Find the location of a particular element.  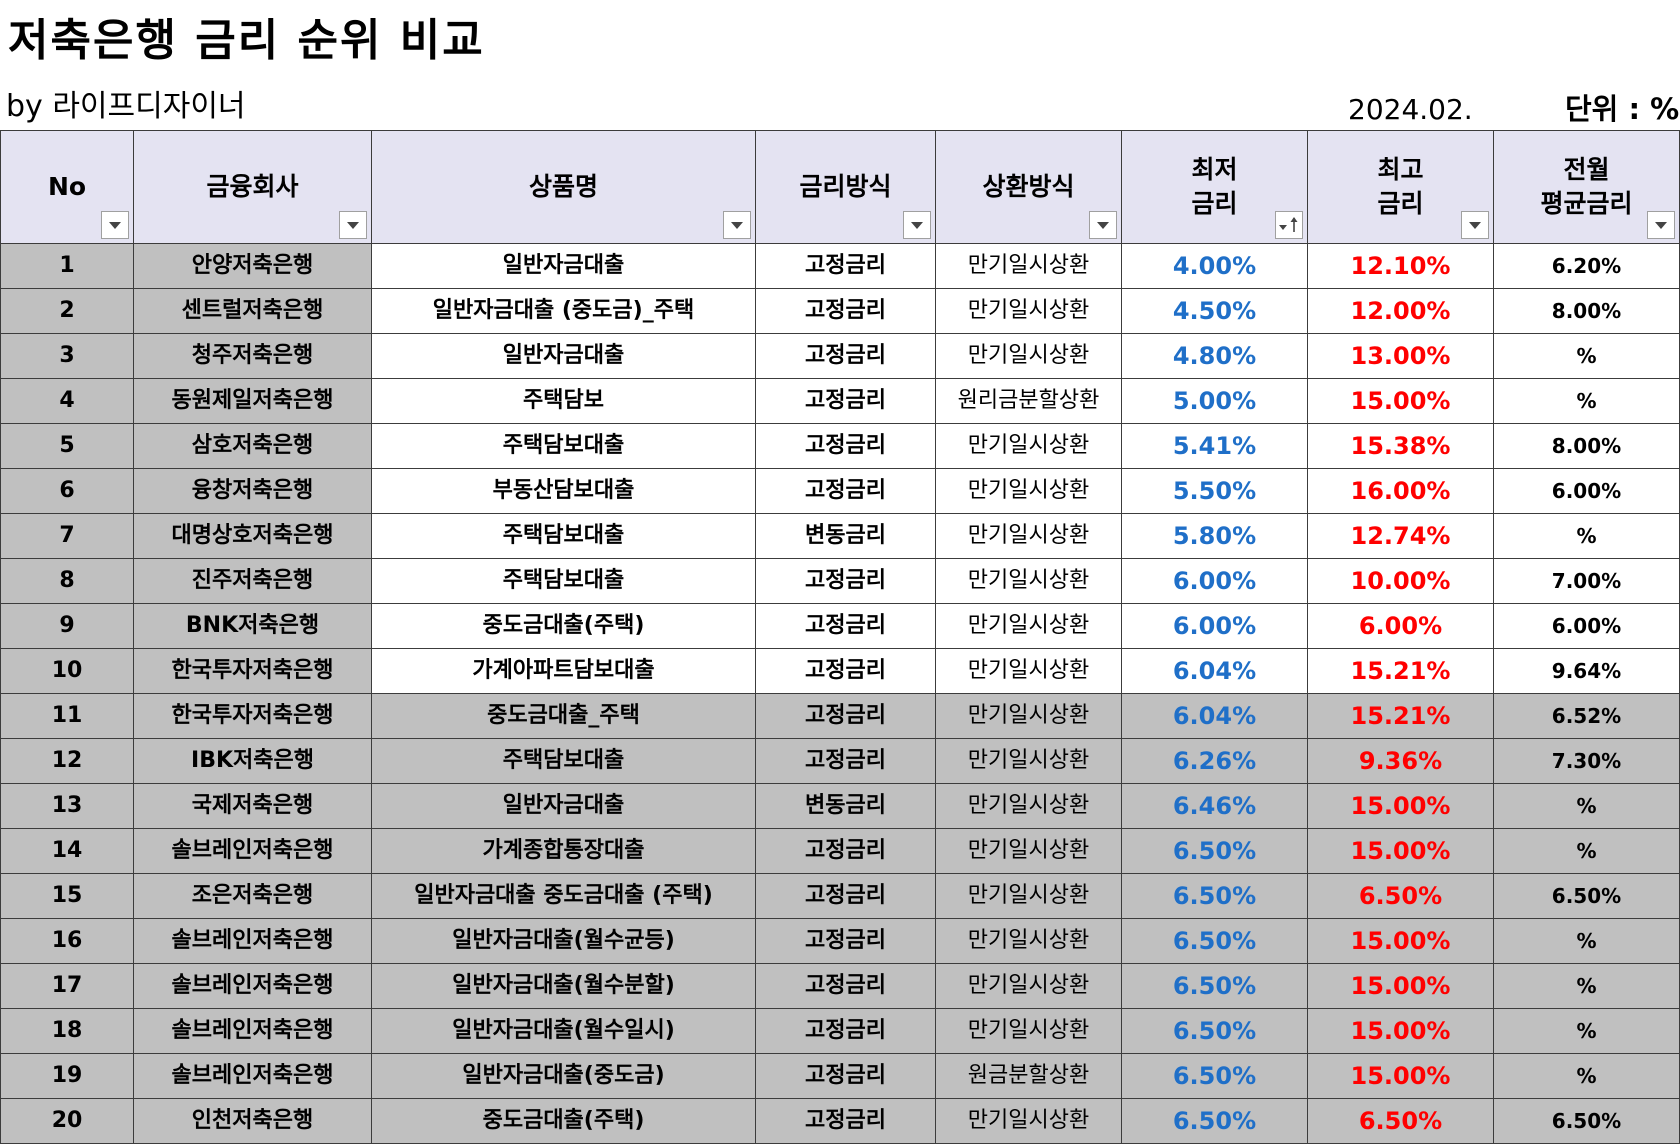

company-name-cell: 융창저축은행 is located at coordinates (252, 491).